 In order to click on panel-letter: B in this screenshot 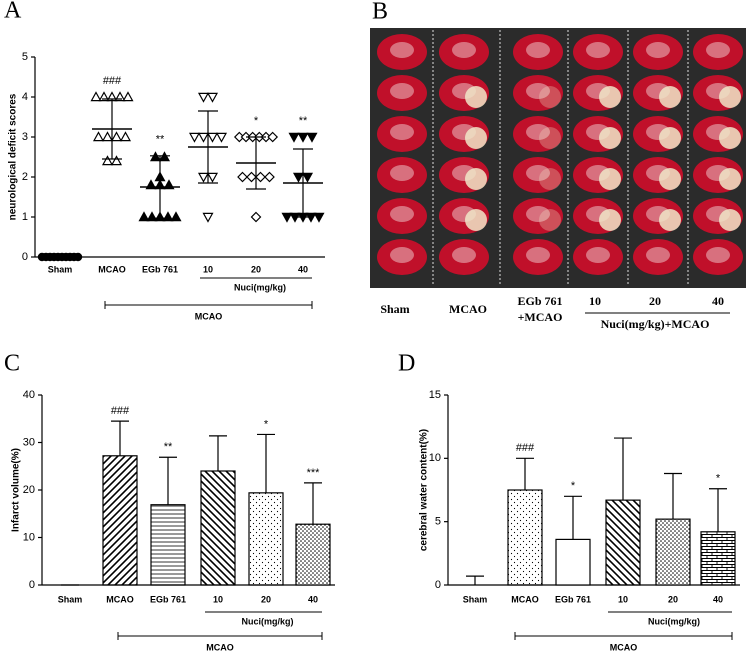, I will do `click(380, 12)`.